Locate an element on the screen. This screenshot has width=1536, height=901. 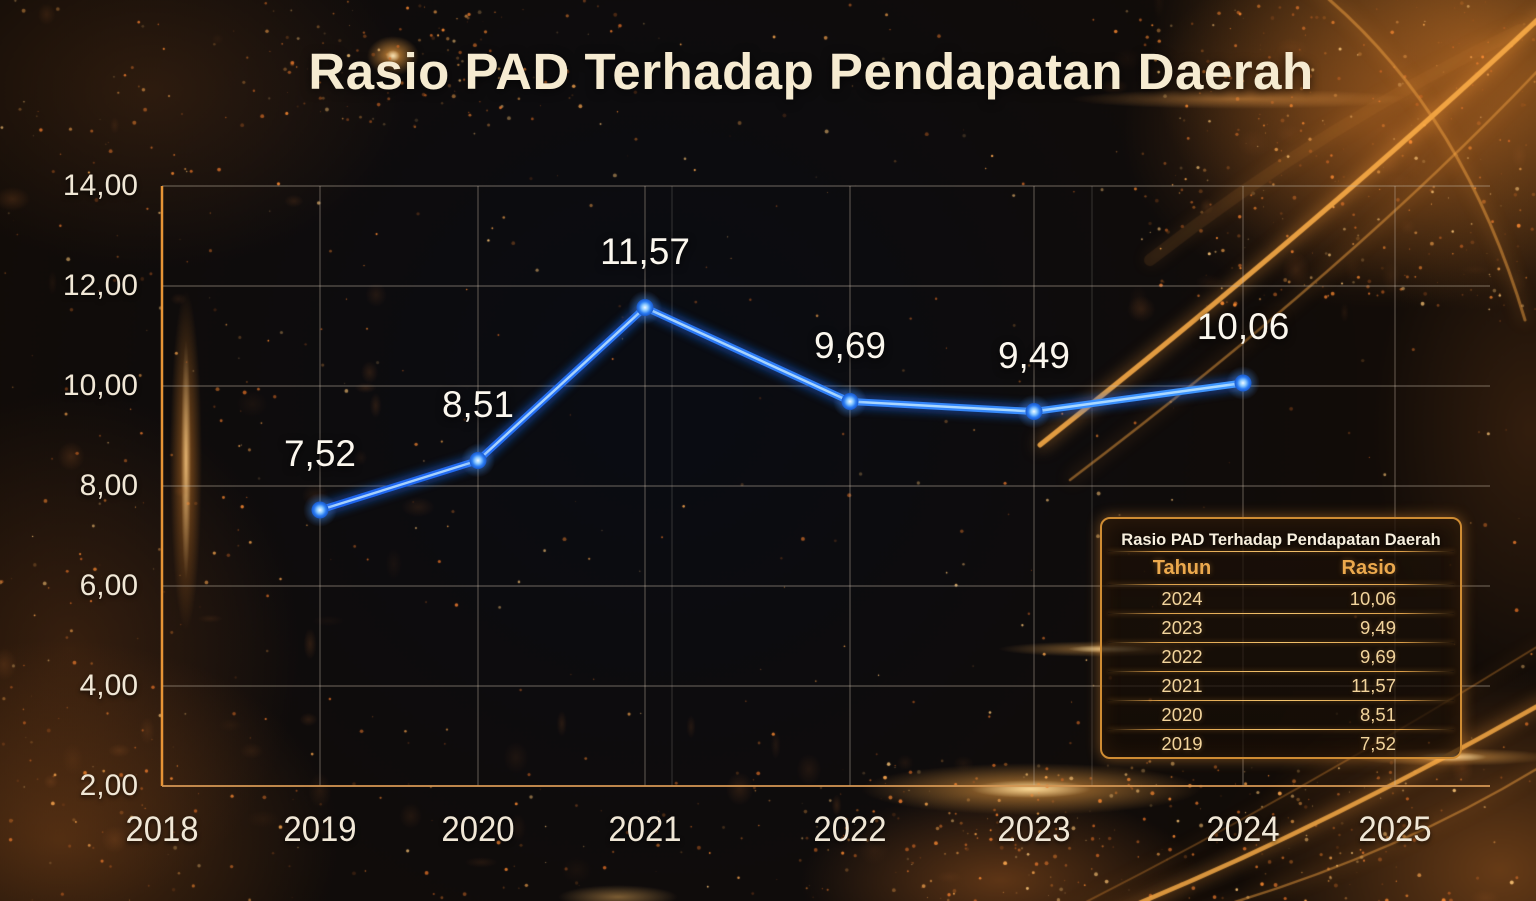
data-label: 7,52 is located at coordinates (319, 453).